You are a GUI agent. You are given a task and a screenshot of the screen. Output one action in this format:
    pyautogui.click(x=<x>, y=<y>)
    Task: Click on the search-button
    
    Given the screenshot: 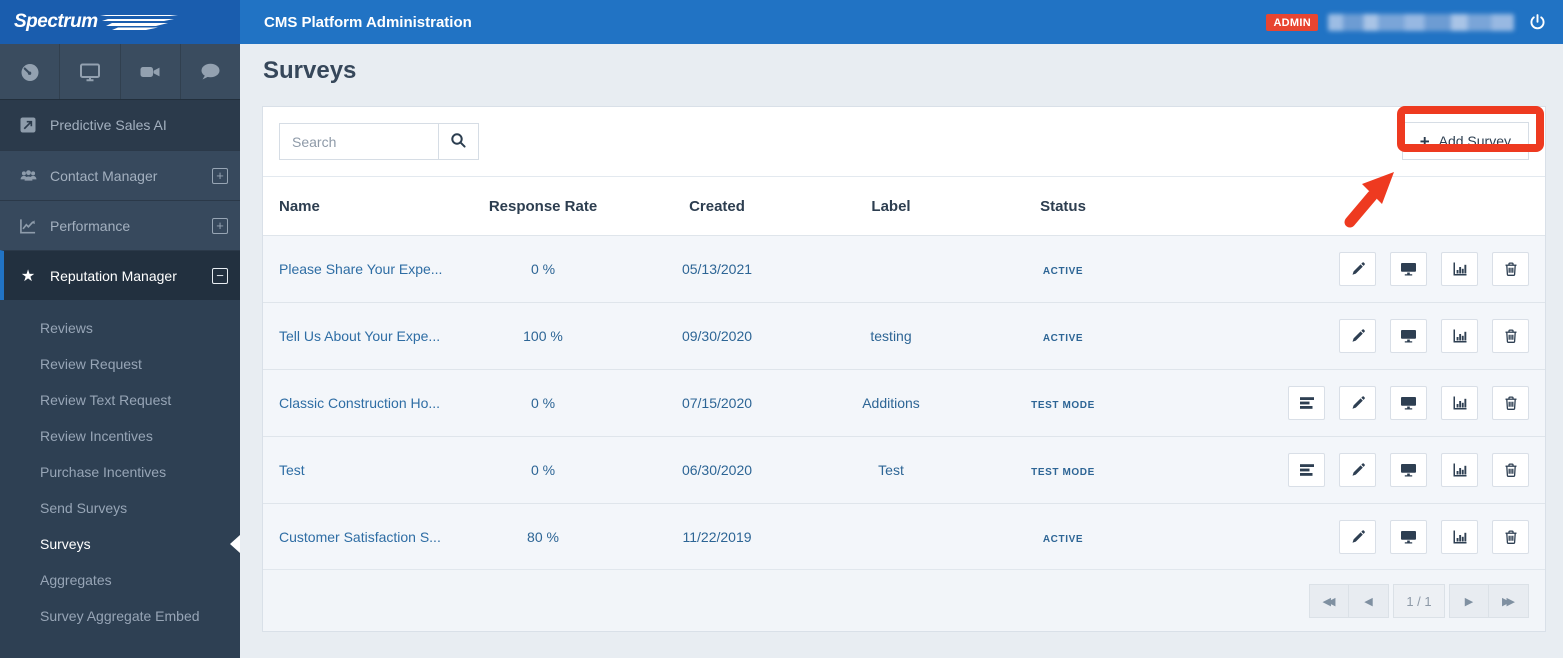 What is the action you would take?
    pyautogui.click(x=459, y=141)
    